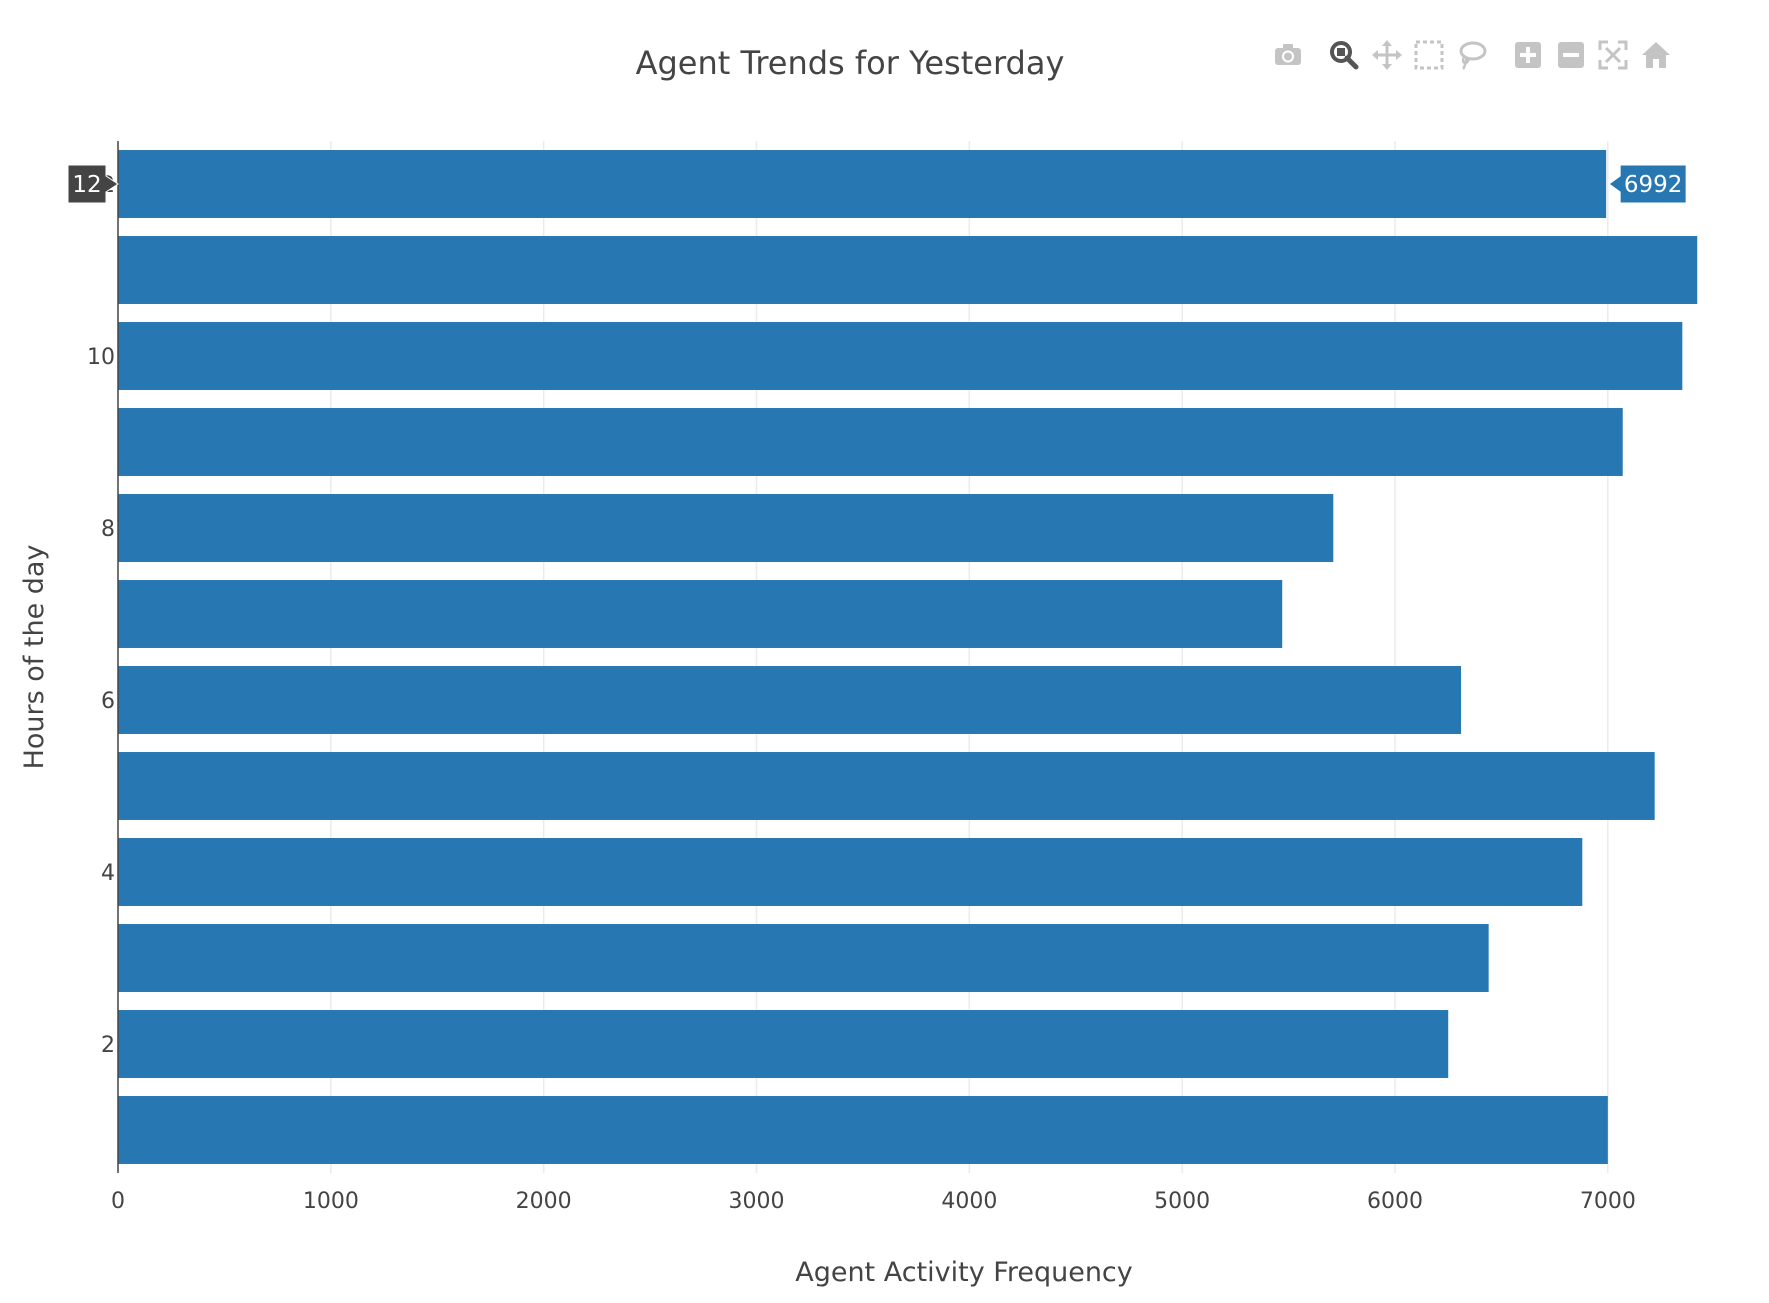 Image resolution: width=1769 pixels, height=1303 pixels. I want to click on lasso-select-icon, so click(1472, 55).